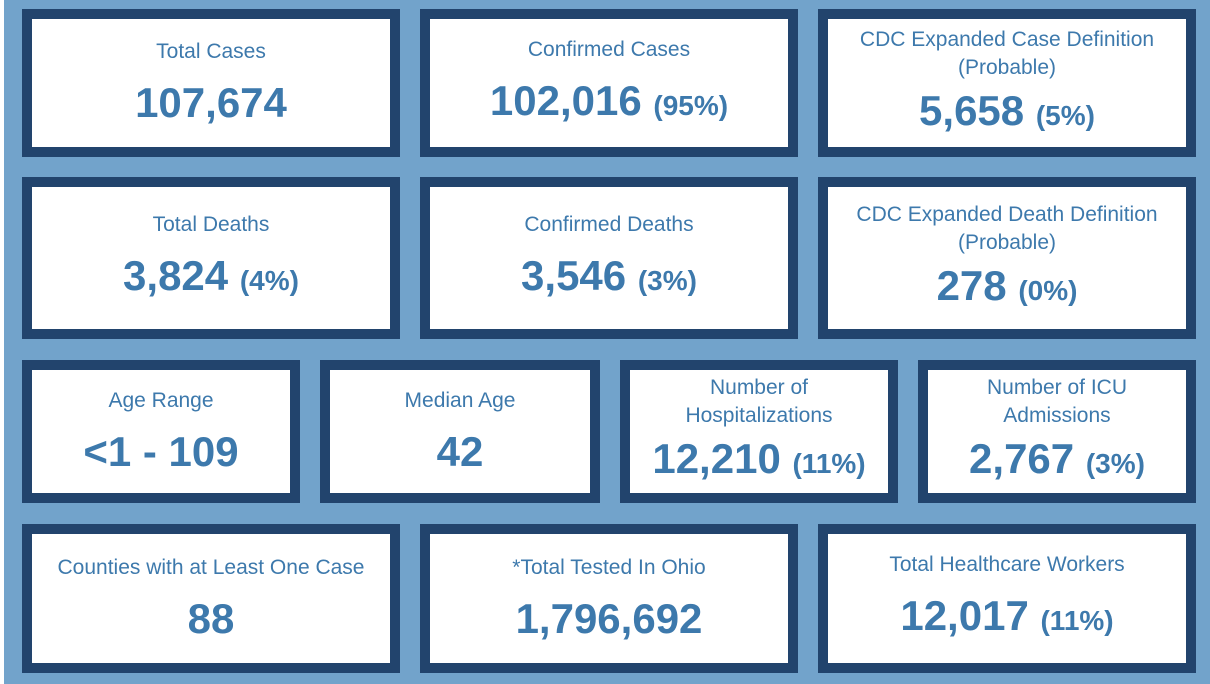 Image resolution: width=1210 pixels, height=684 pixels. I want to click on card-value-row: 88, so click(211, 619).